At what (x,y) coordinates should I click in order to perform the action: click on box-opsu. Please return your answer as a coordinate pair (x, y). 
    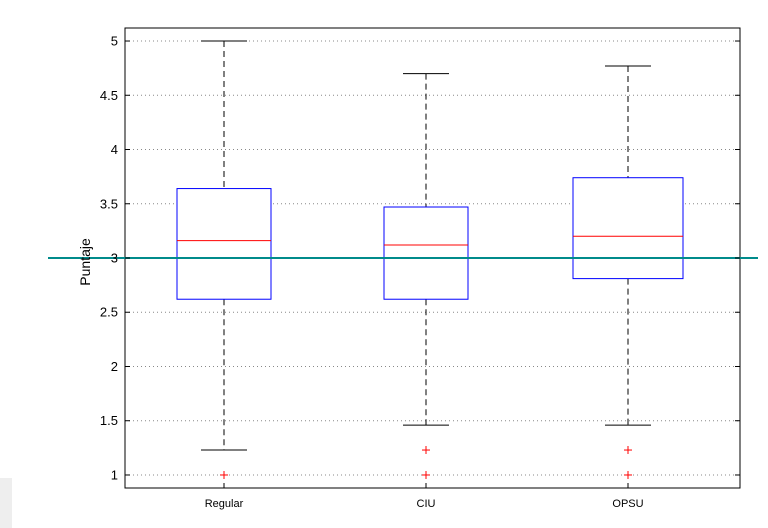
    Looking at the image, I should click on (628, 272).